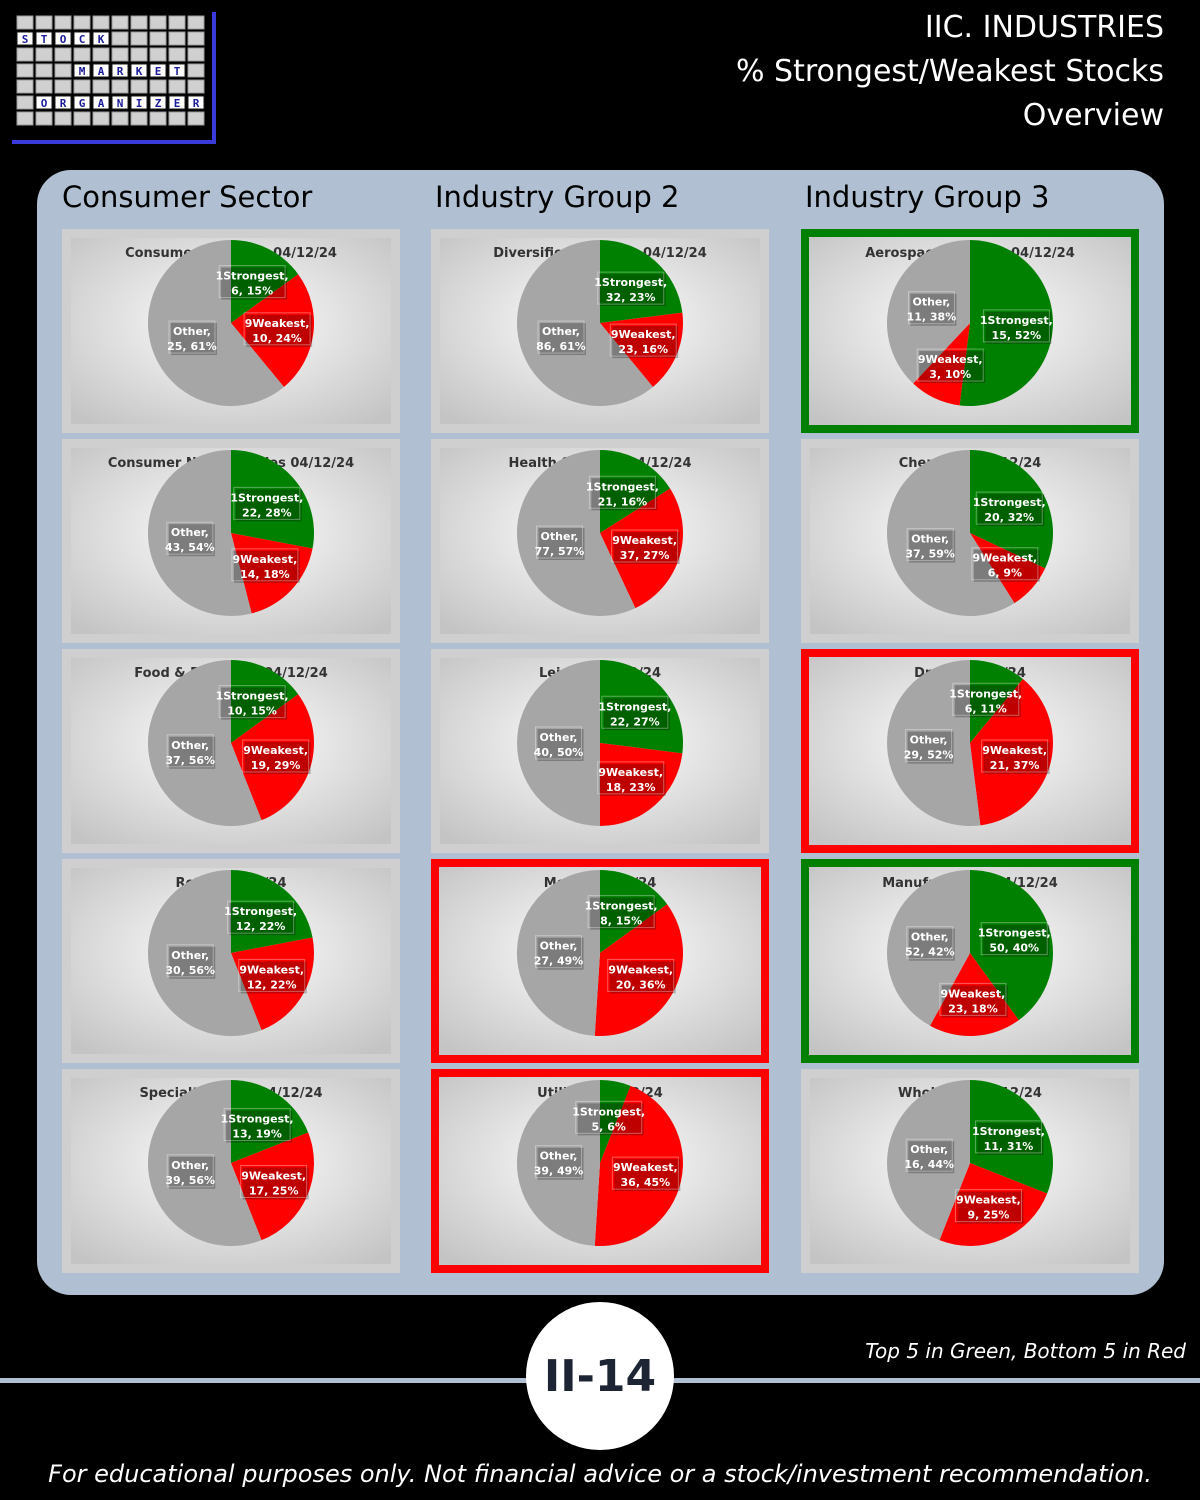  I want to click on data-label-strongest: 1Strongest, 50, 40%, so click(1014, 939).